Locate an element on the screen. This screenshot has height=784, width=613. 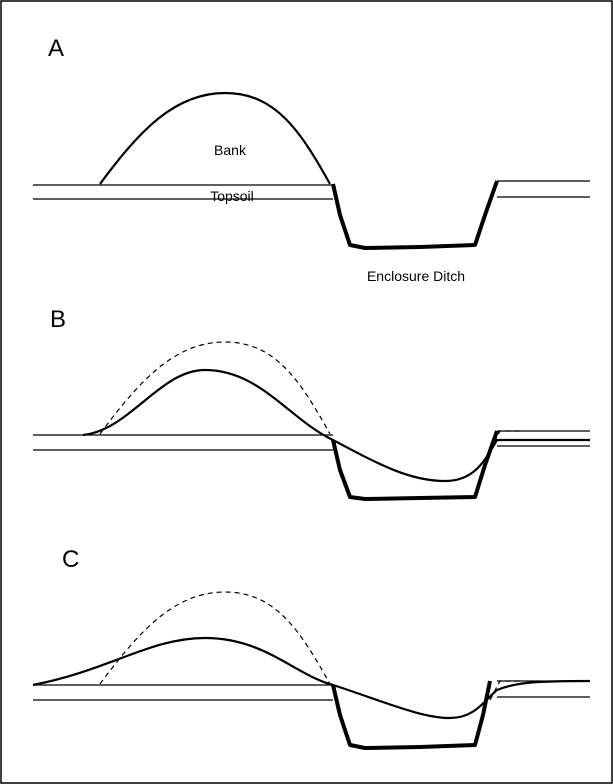
annotation: Bank is located at coordinates (230, 150).